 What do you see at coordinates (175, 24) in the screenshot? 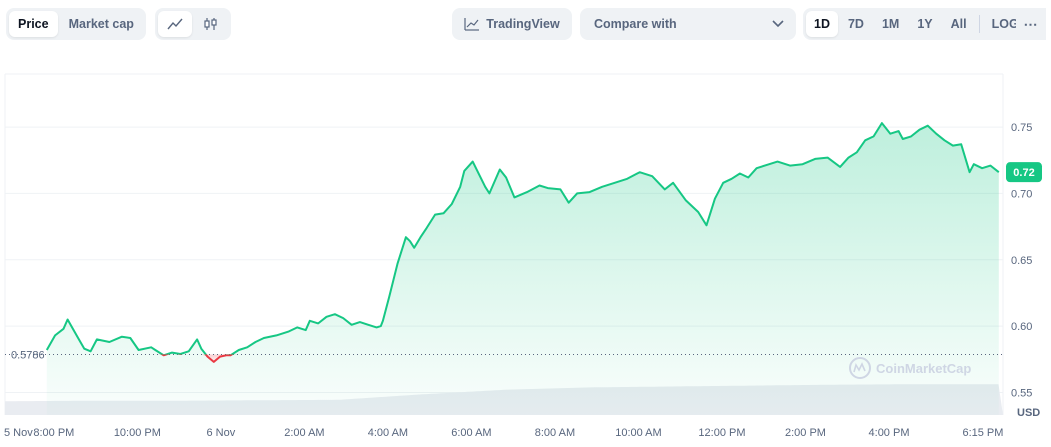
I see `line-chart-icon` at bounding box center [175, 24].